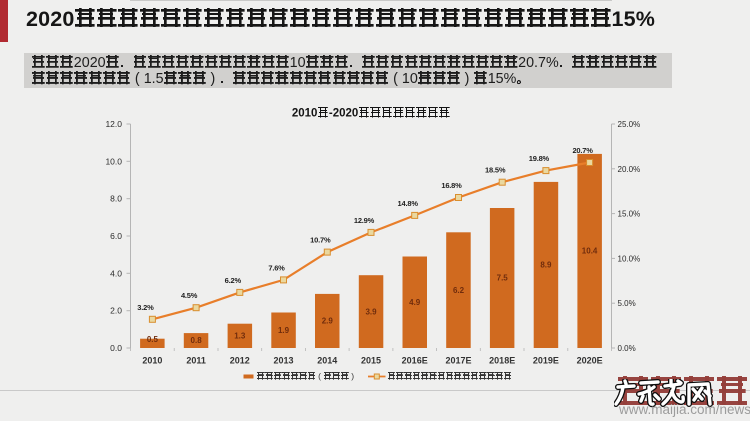  What do you see at coordinates (629, 169) in the screenshot?
I see `svg-text: 20.0%` at bounding box center [629, 169].